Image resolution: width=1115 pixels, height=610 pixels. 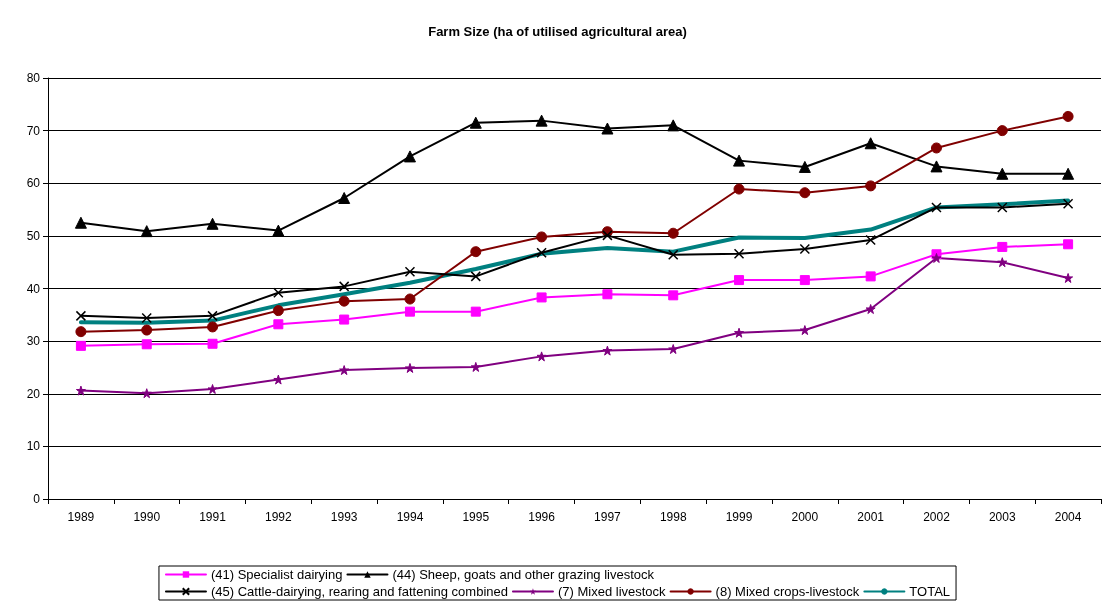 What do you see at coordinates (33, 393) in the screenshot?
I see `y-tick-label: 20` at bounding box center [33, 393].